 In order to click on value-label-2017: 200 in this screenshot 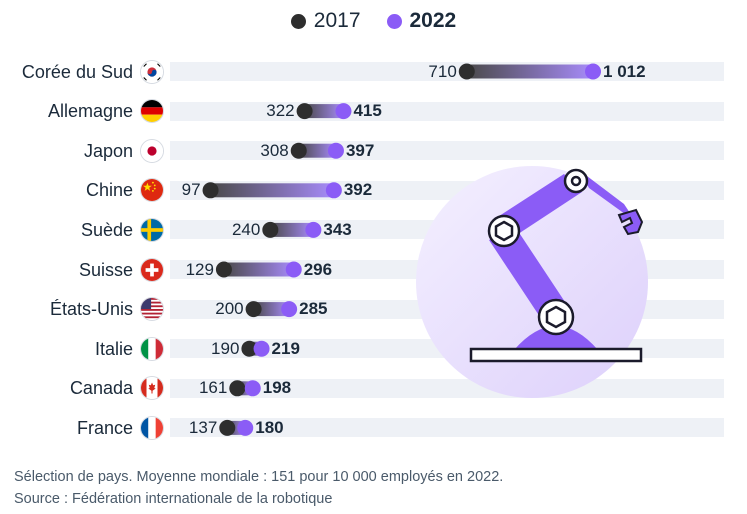, I will do `click(229, 309)`.